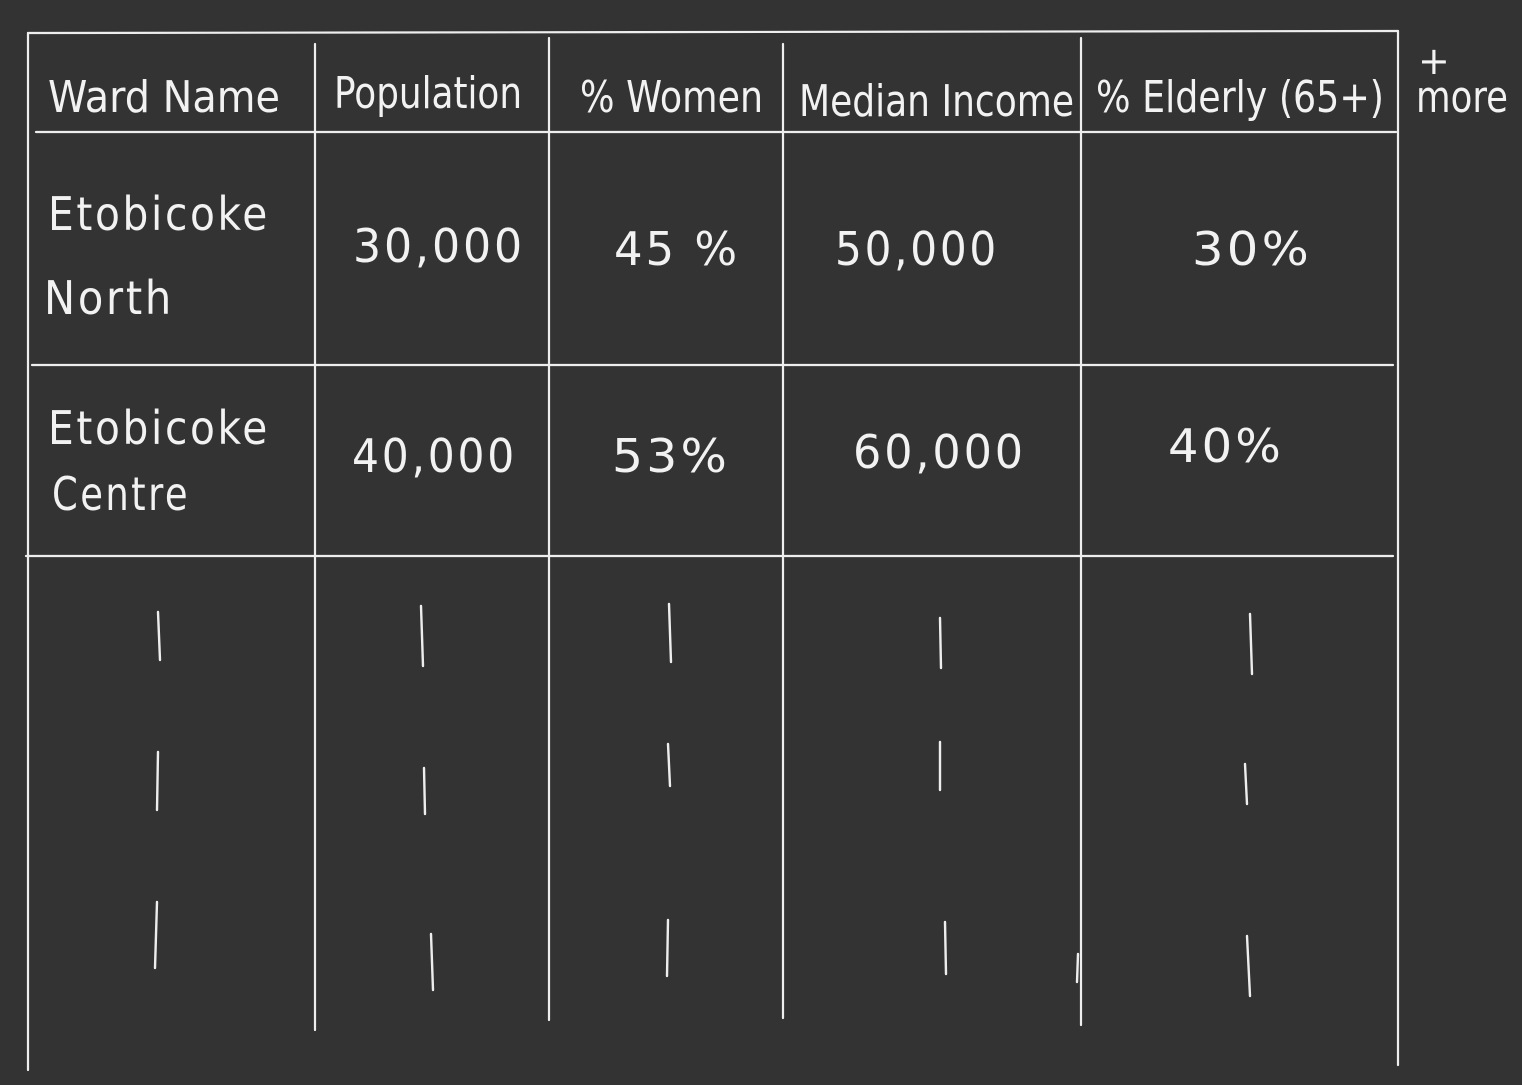 The width and height of the screenshot is (1522, 1085). What do you see at coordinates (677, 249) in the screenshot?
I see `cell-women: 45 %` at bounding box center [677, 249].